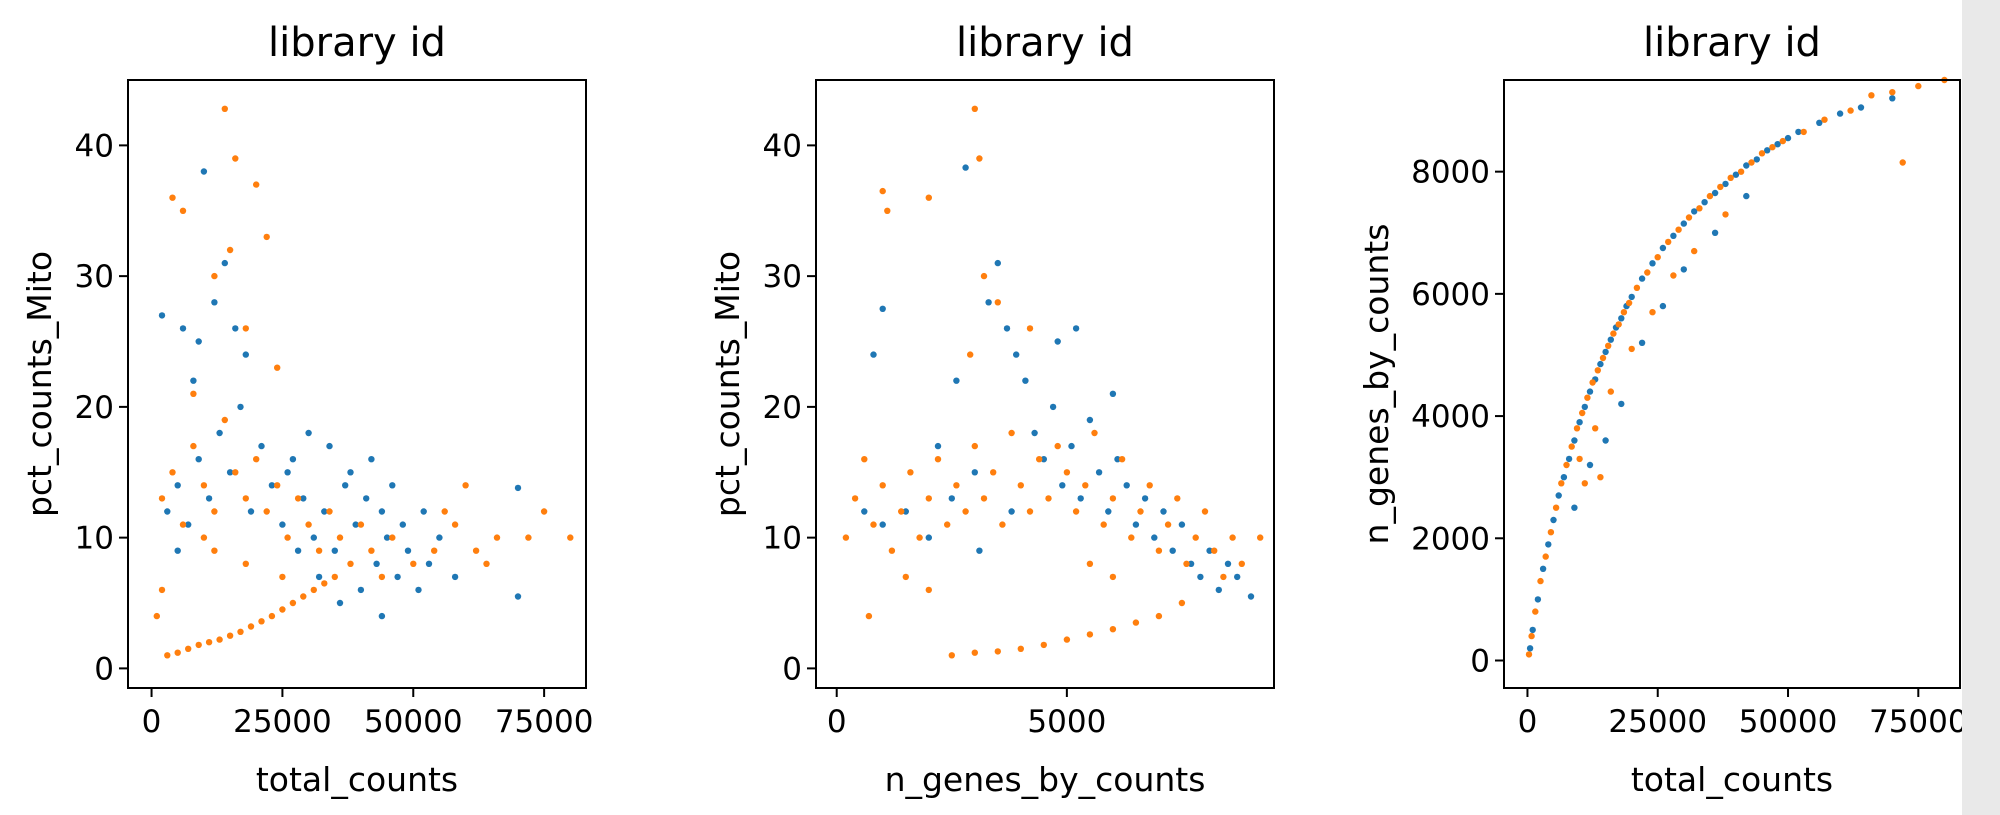 The height and width of the screenshot is (815, 2000). I want to click on y-tick-label: 8000, so click(1450, 173).